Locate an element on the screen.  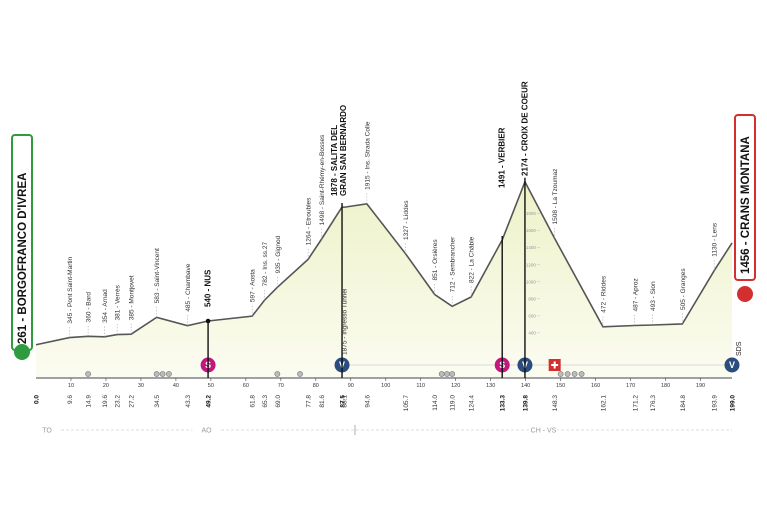
km-label: 77.8 is located at coordinates (309, 401).